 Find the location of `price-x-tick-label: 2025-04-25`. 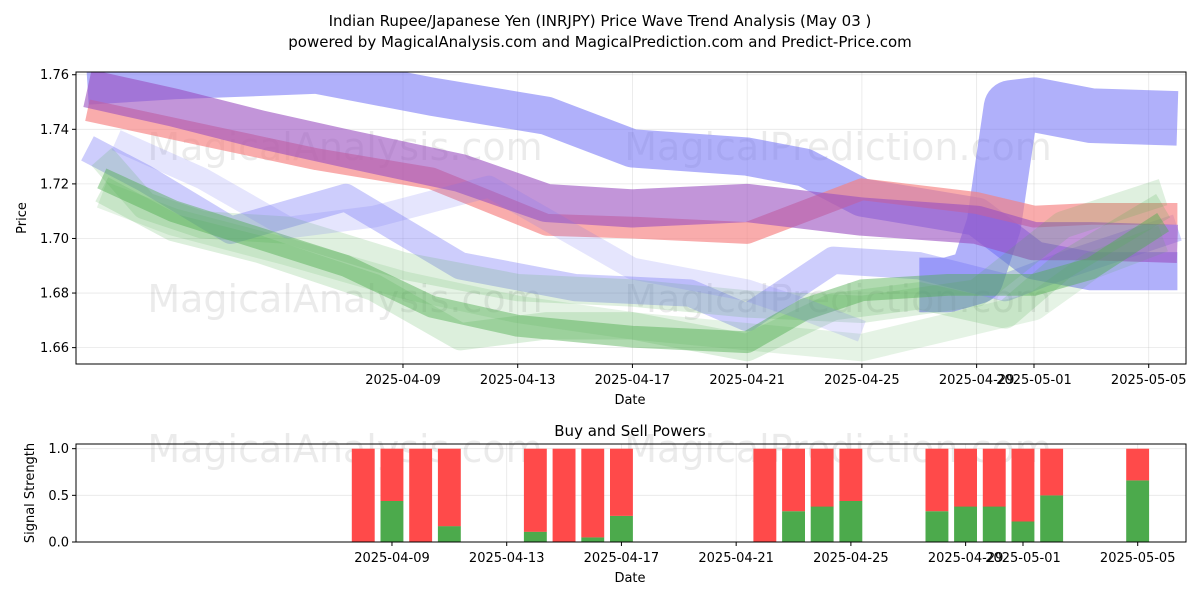

price-x-tick-label: 2025-04-25 is located at coordinates (862, 380).